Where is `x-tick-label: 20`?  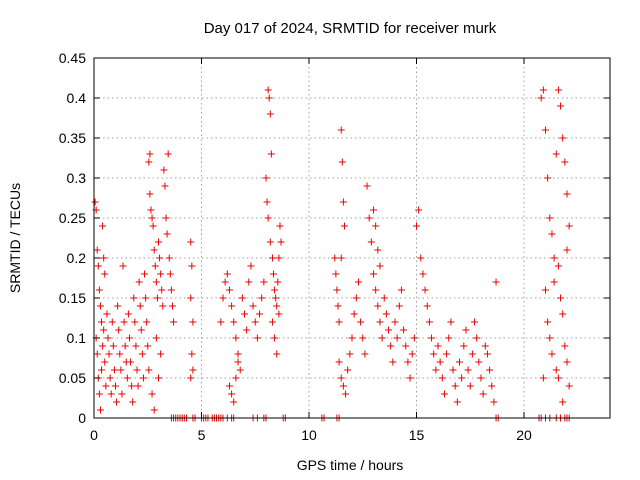
x-tick-label: 20 is located at coordinates (524, 435).